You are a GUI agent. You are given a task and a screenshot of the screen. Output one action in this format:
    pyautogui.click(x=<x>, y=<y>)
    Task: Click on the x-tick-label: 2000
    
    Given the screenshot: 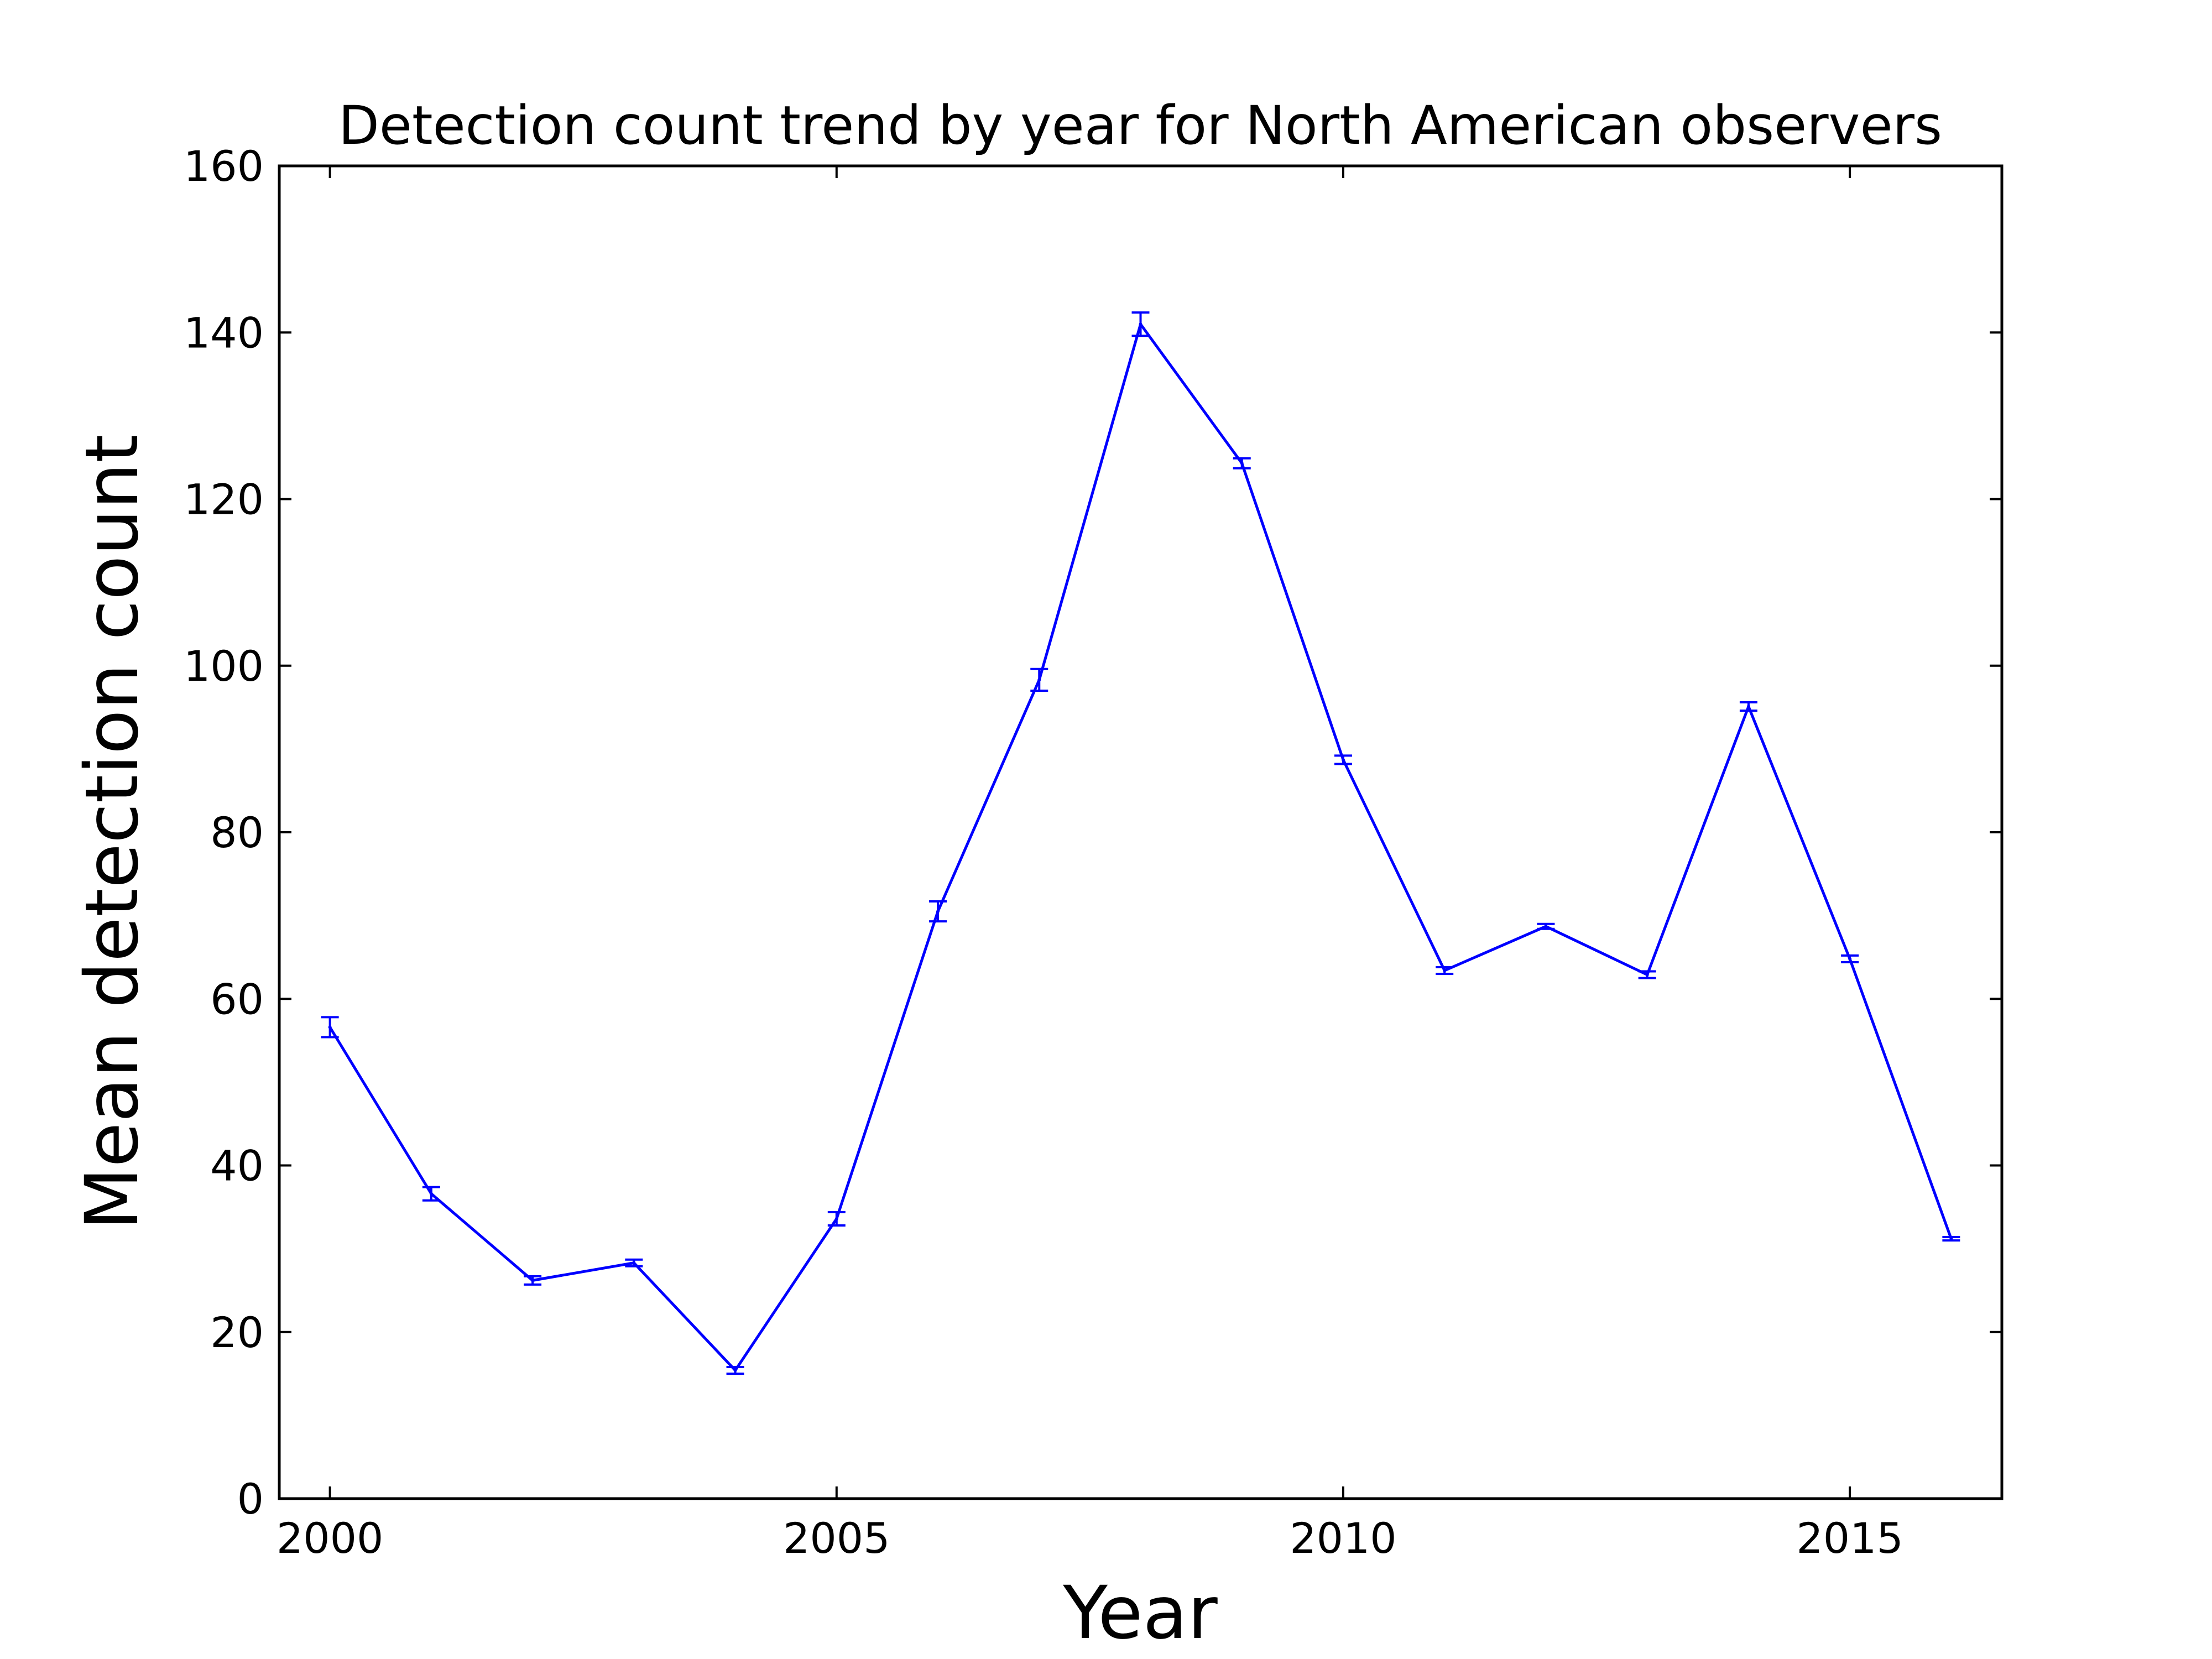 What is the action you would take?
    pyautogui.click(x=330, y=1539)
    